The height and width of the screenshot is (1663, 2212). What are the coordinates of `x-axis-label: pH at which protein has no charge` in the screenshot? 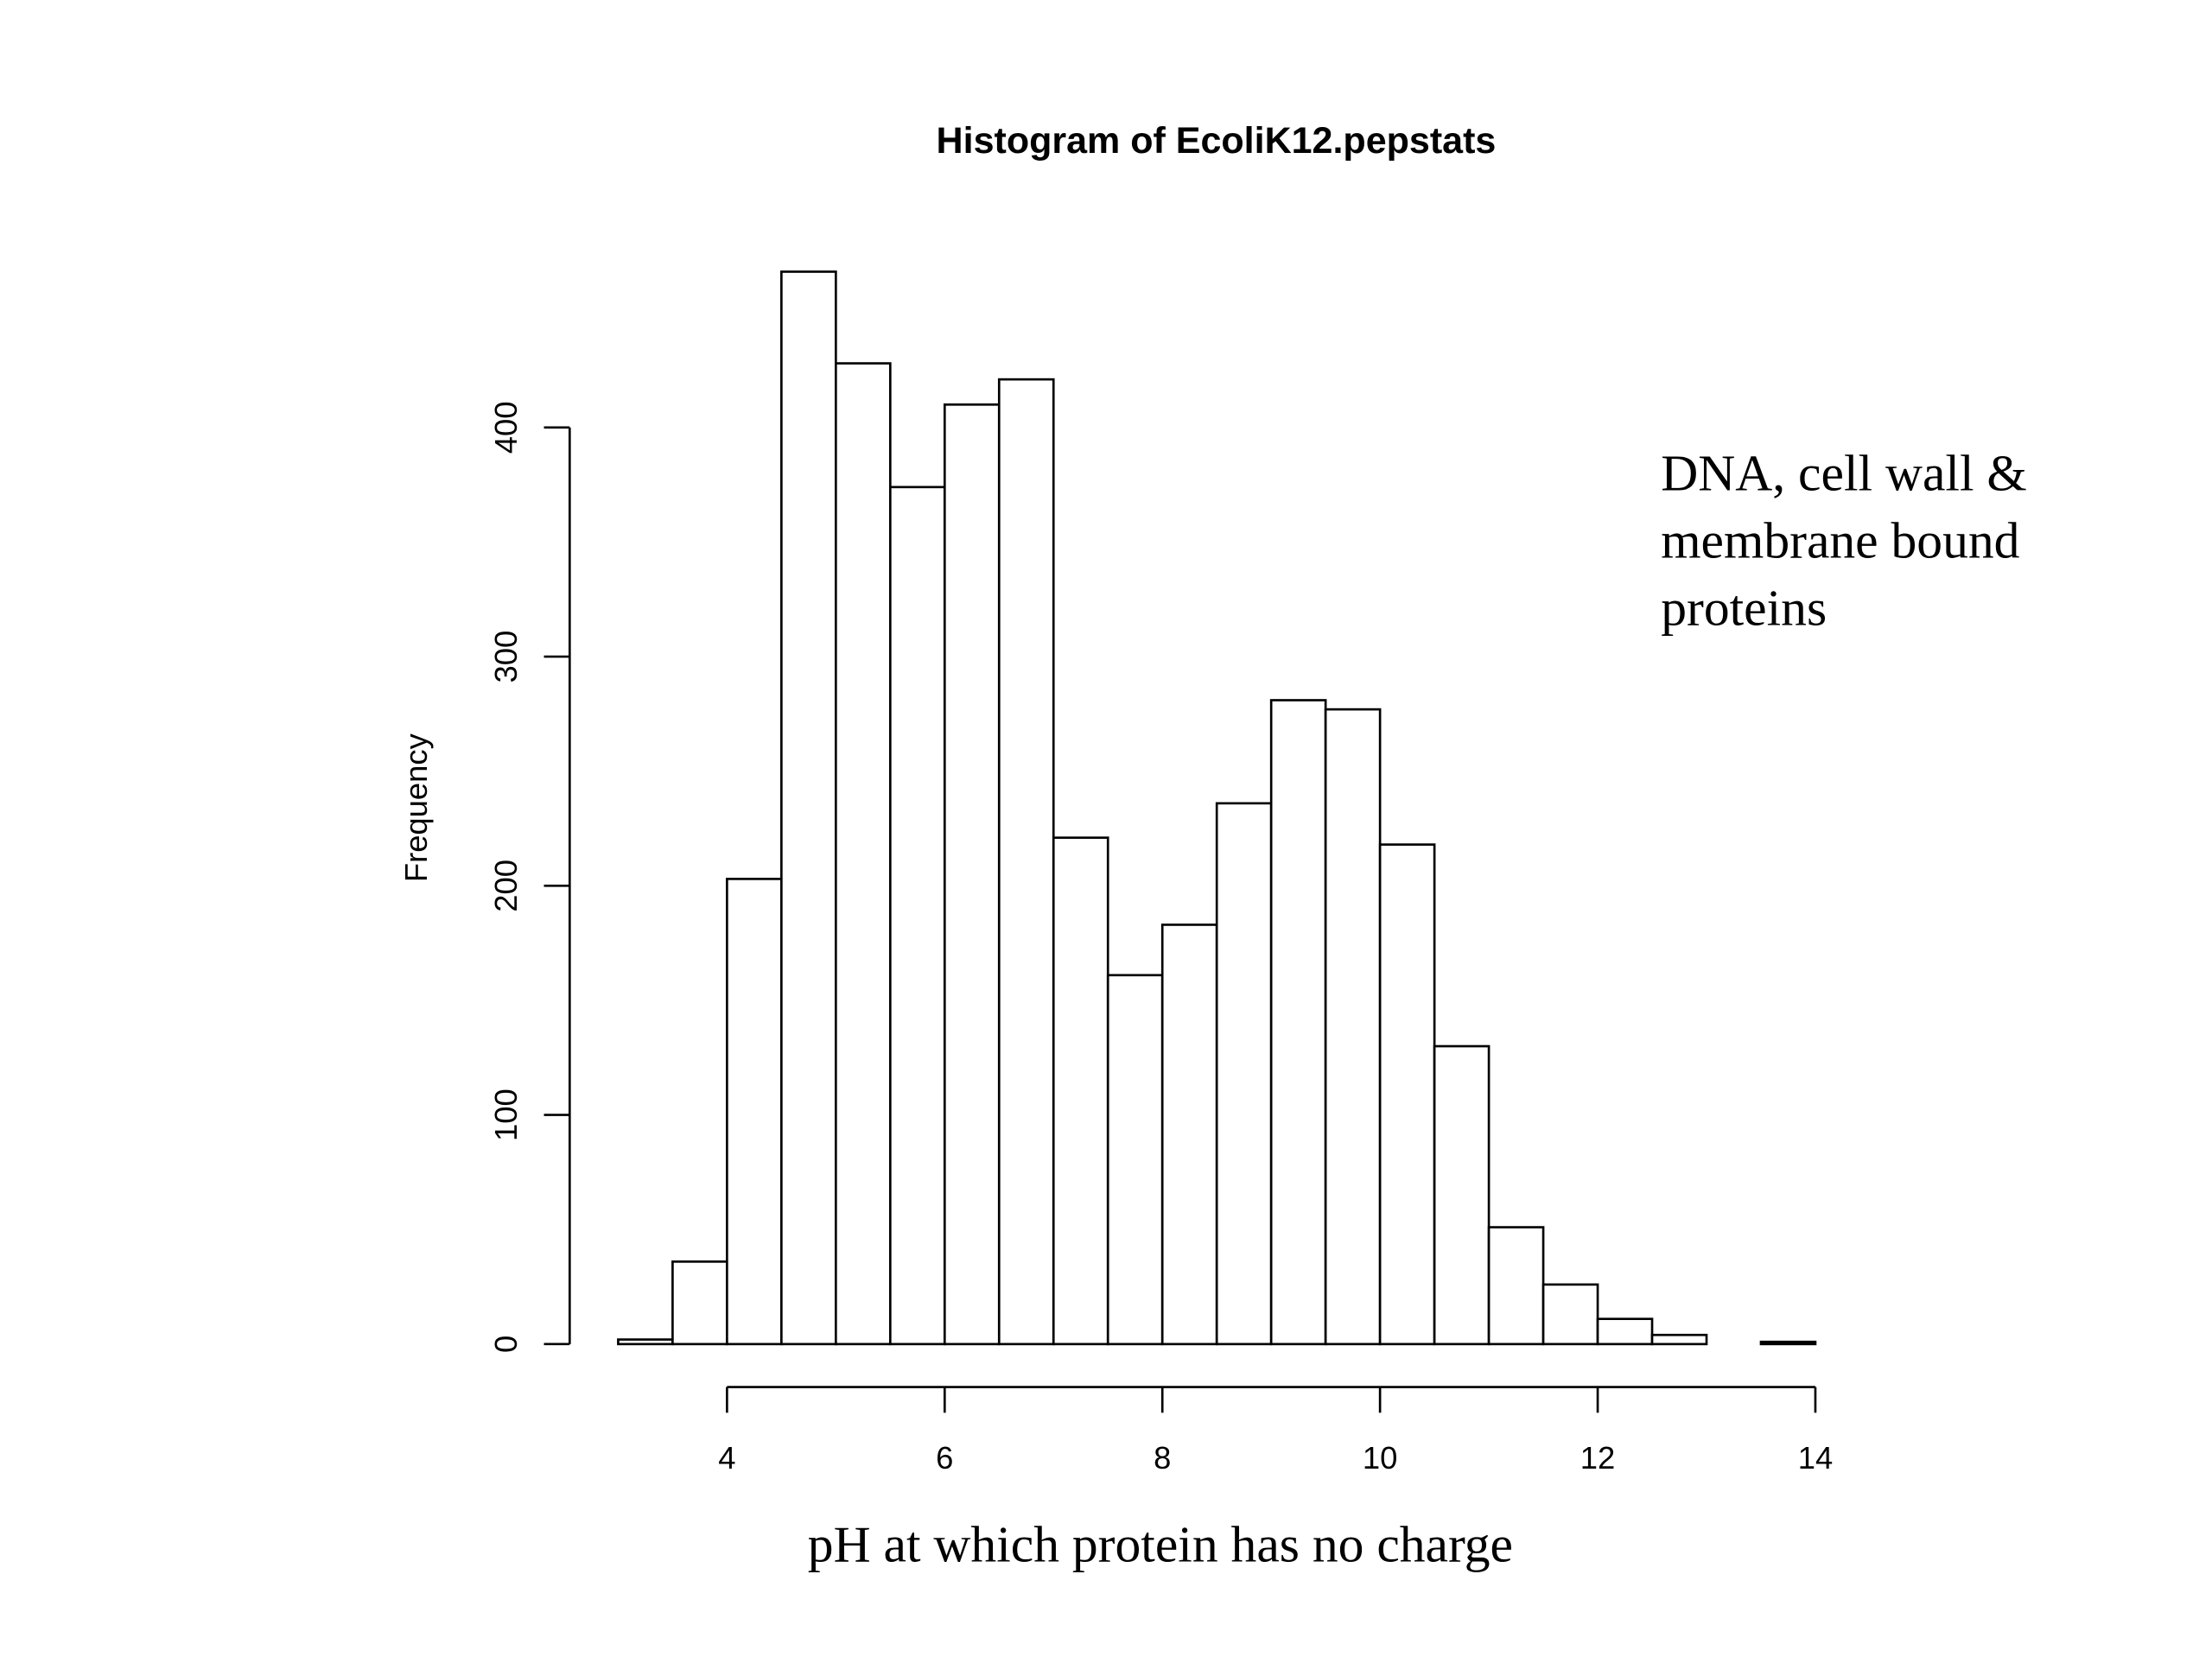 It's located at (1160, 1544).